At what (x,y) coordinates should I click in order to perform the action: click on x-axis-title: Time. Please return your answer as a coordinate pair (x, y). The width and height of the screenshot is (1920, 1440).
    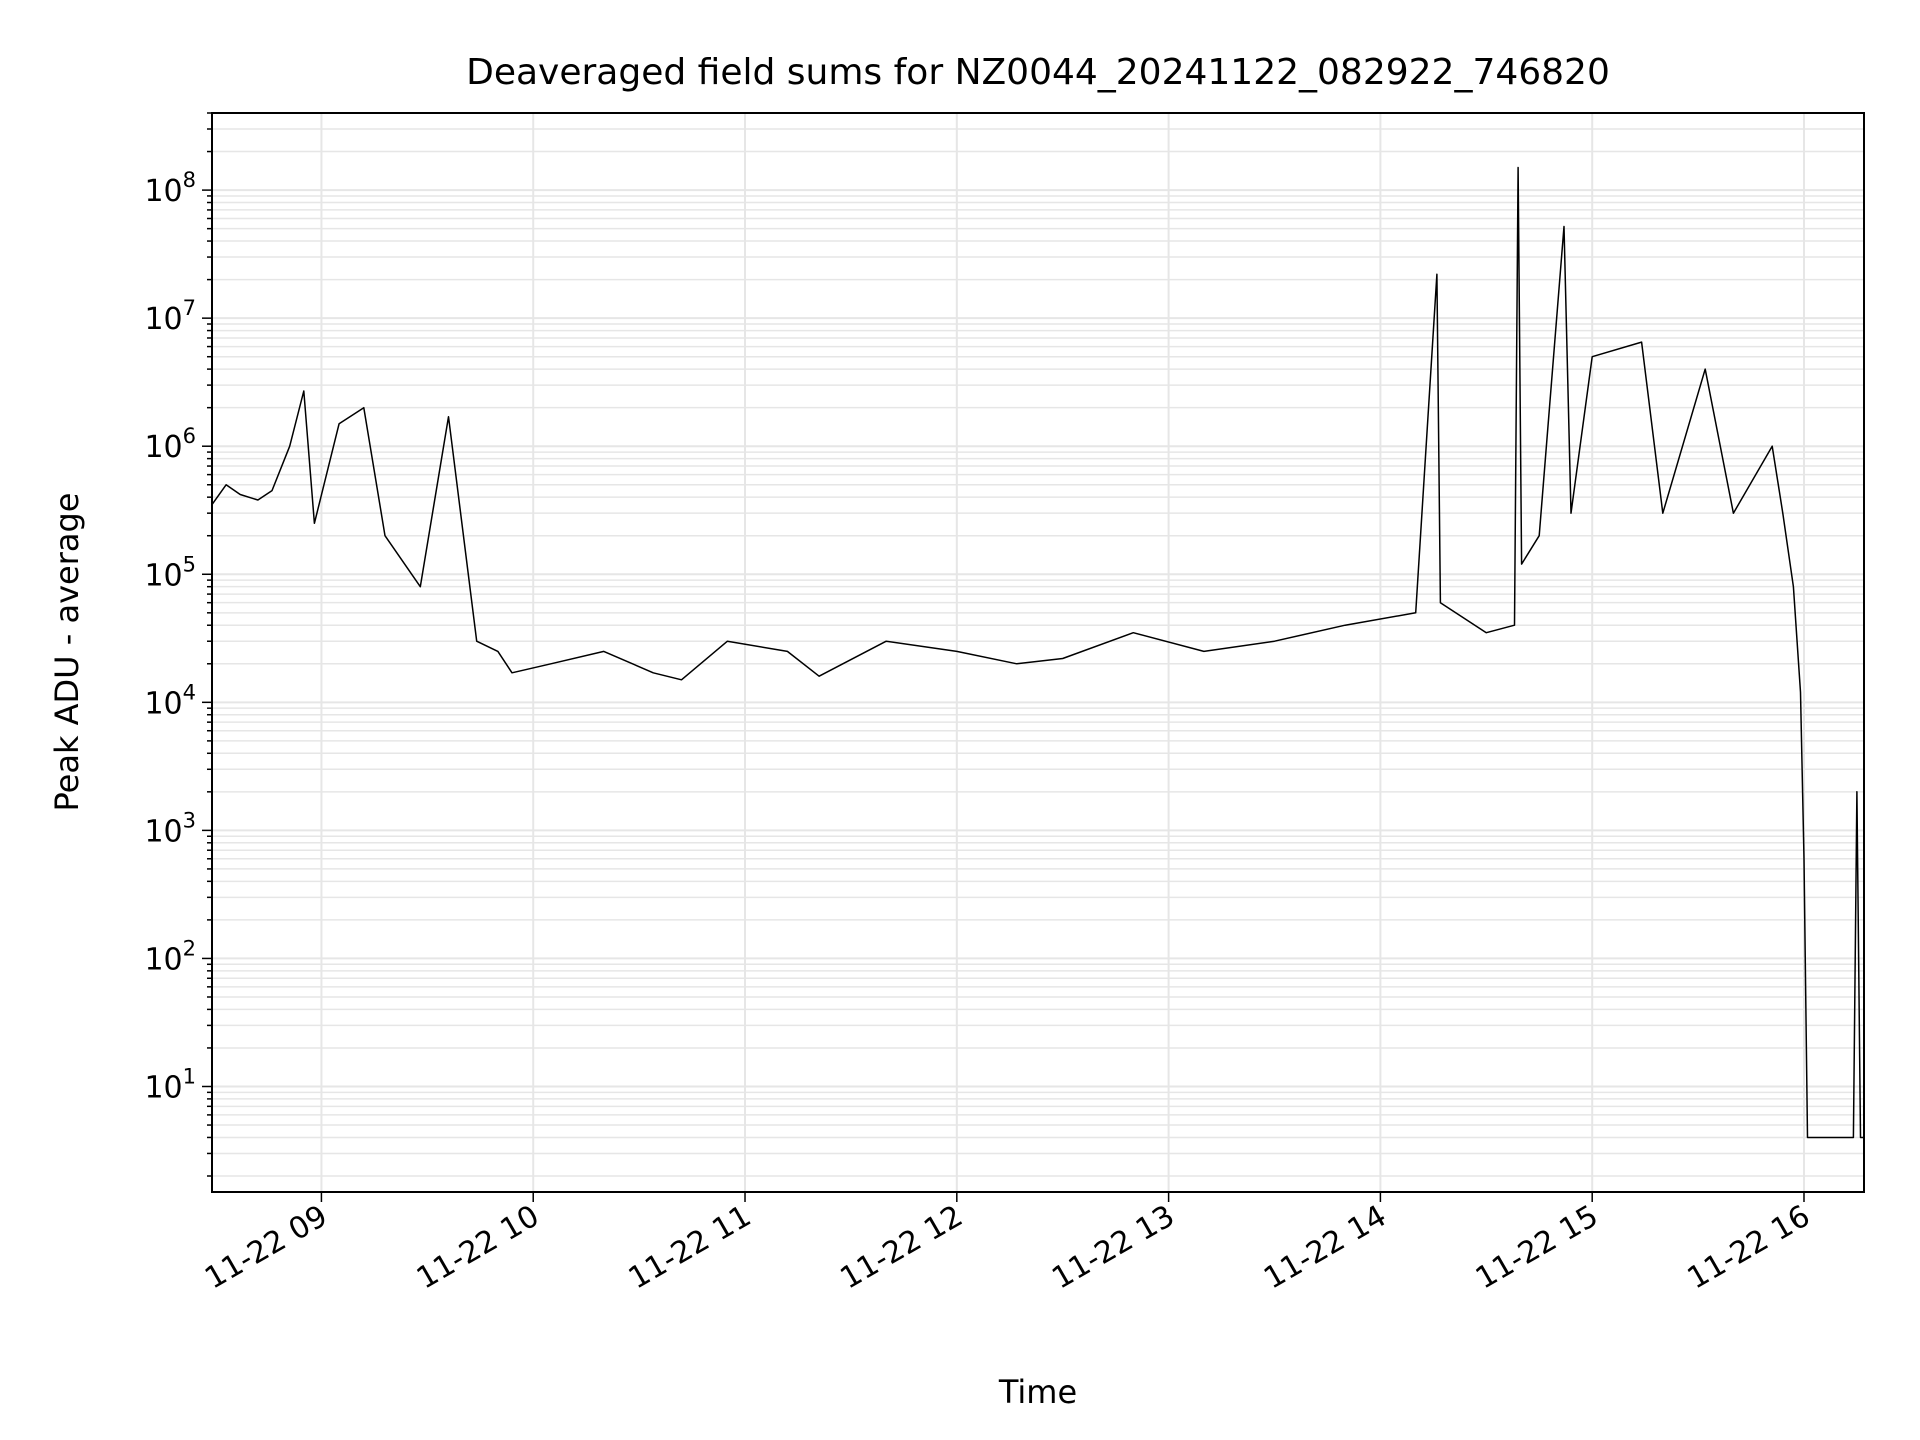
    Looking at the image, I should click on (1037, 1392).